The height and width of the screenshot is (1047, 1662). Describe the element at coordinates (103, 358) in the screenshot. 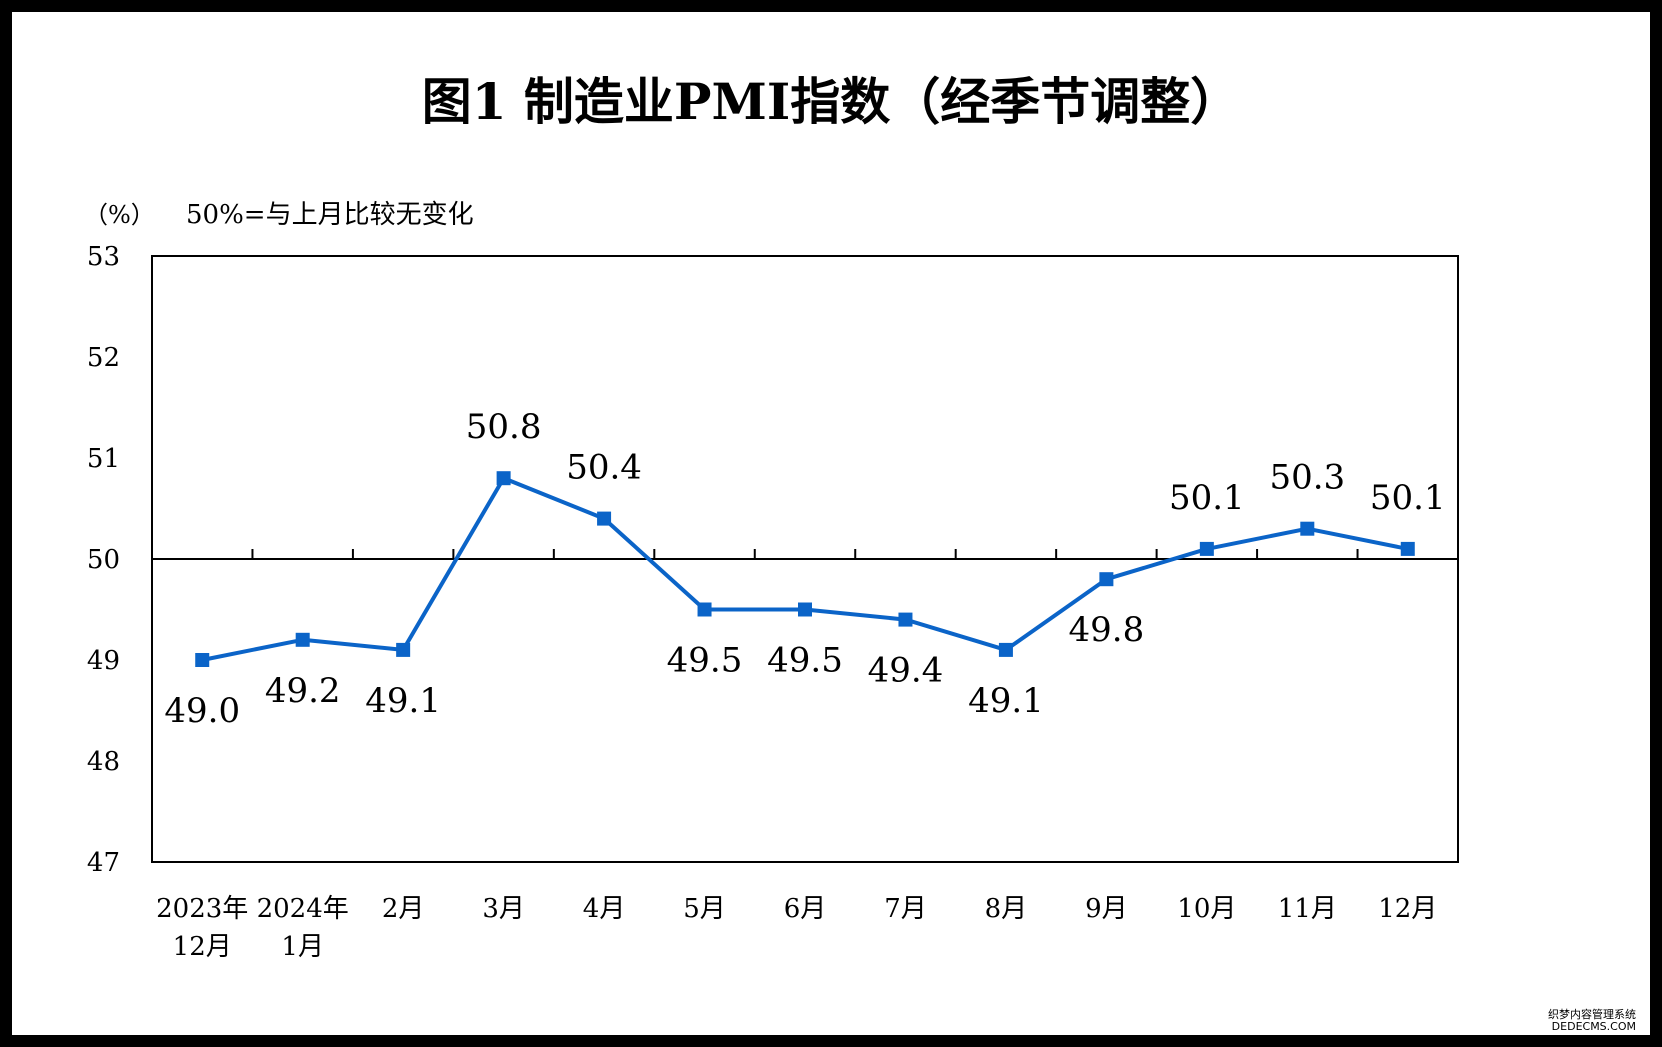

I see `y-tick-label: 52` at that location.